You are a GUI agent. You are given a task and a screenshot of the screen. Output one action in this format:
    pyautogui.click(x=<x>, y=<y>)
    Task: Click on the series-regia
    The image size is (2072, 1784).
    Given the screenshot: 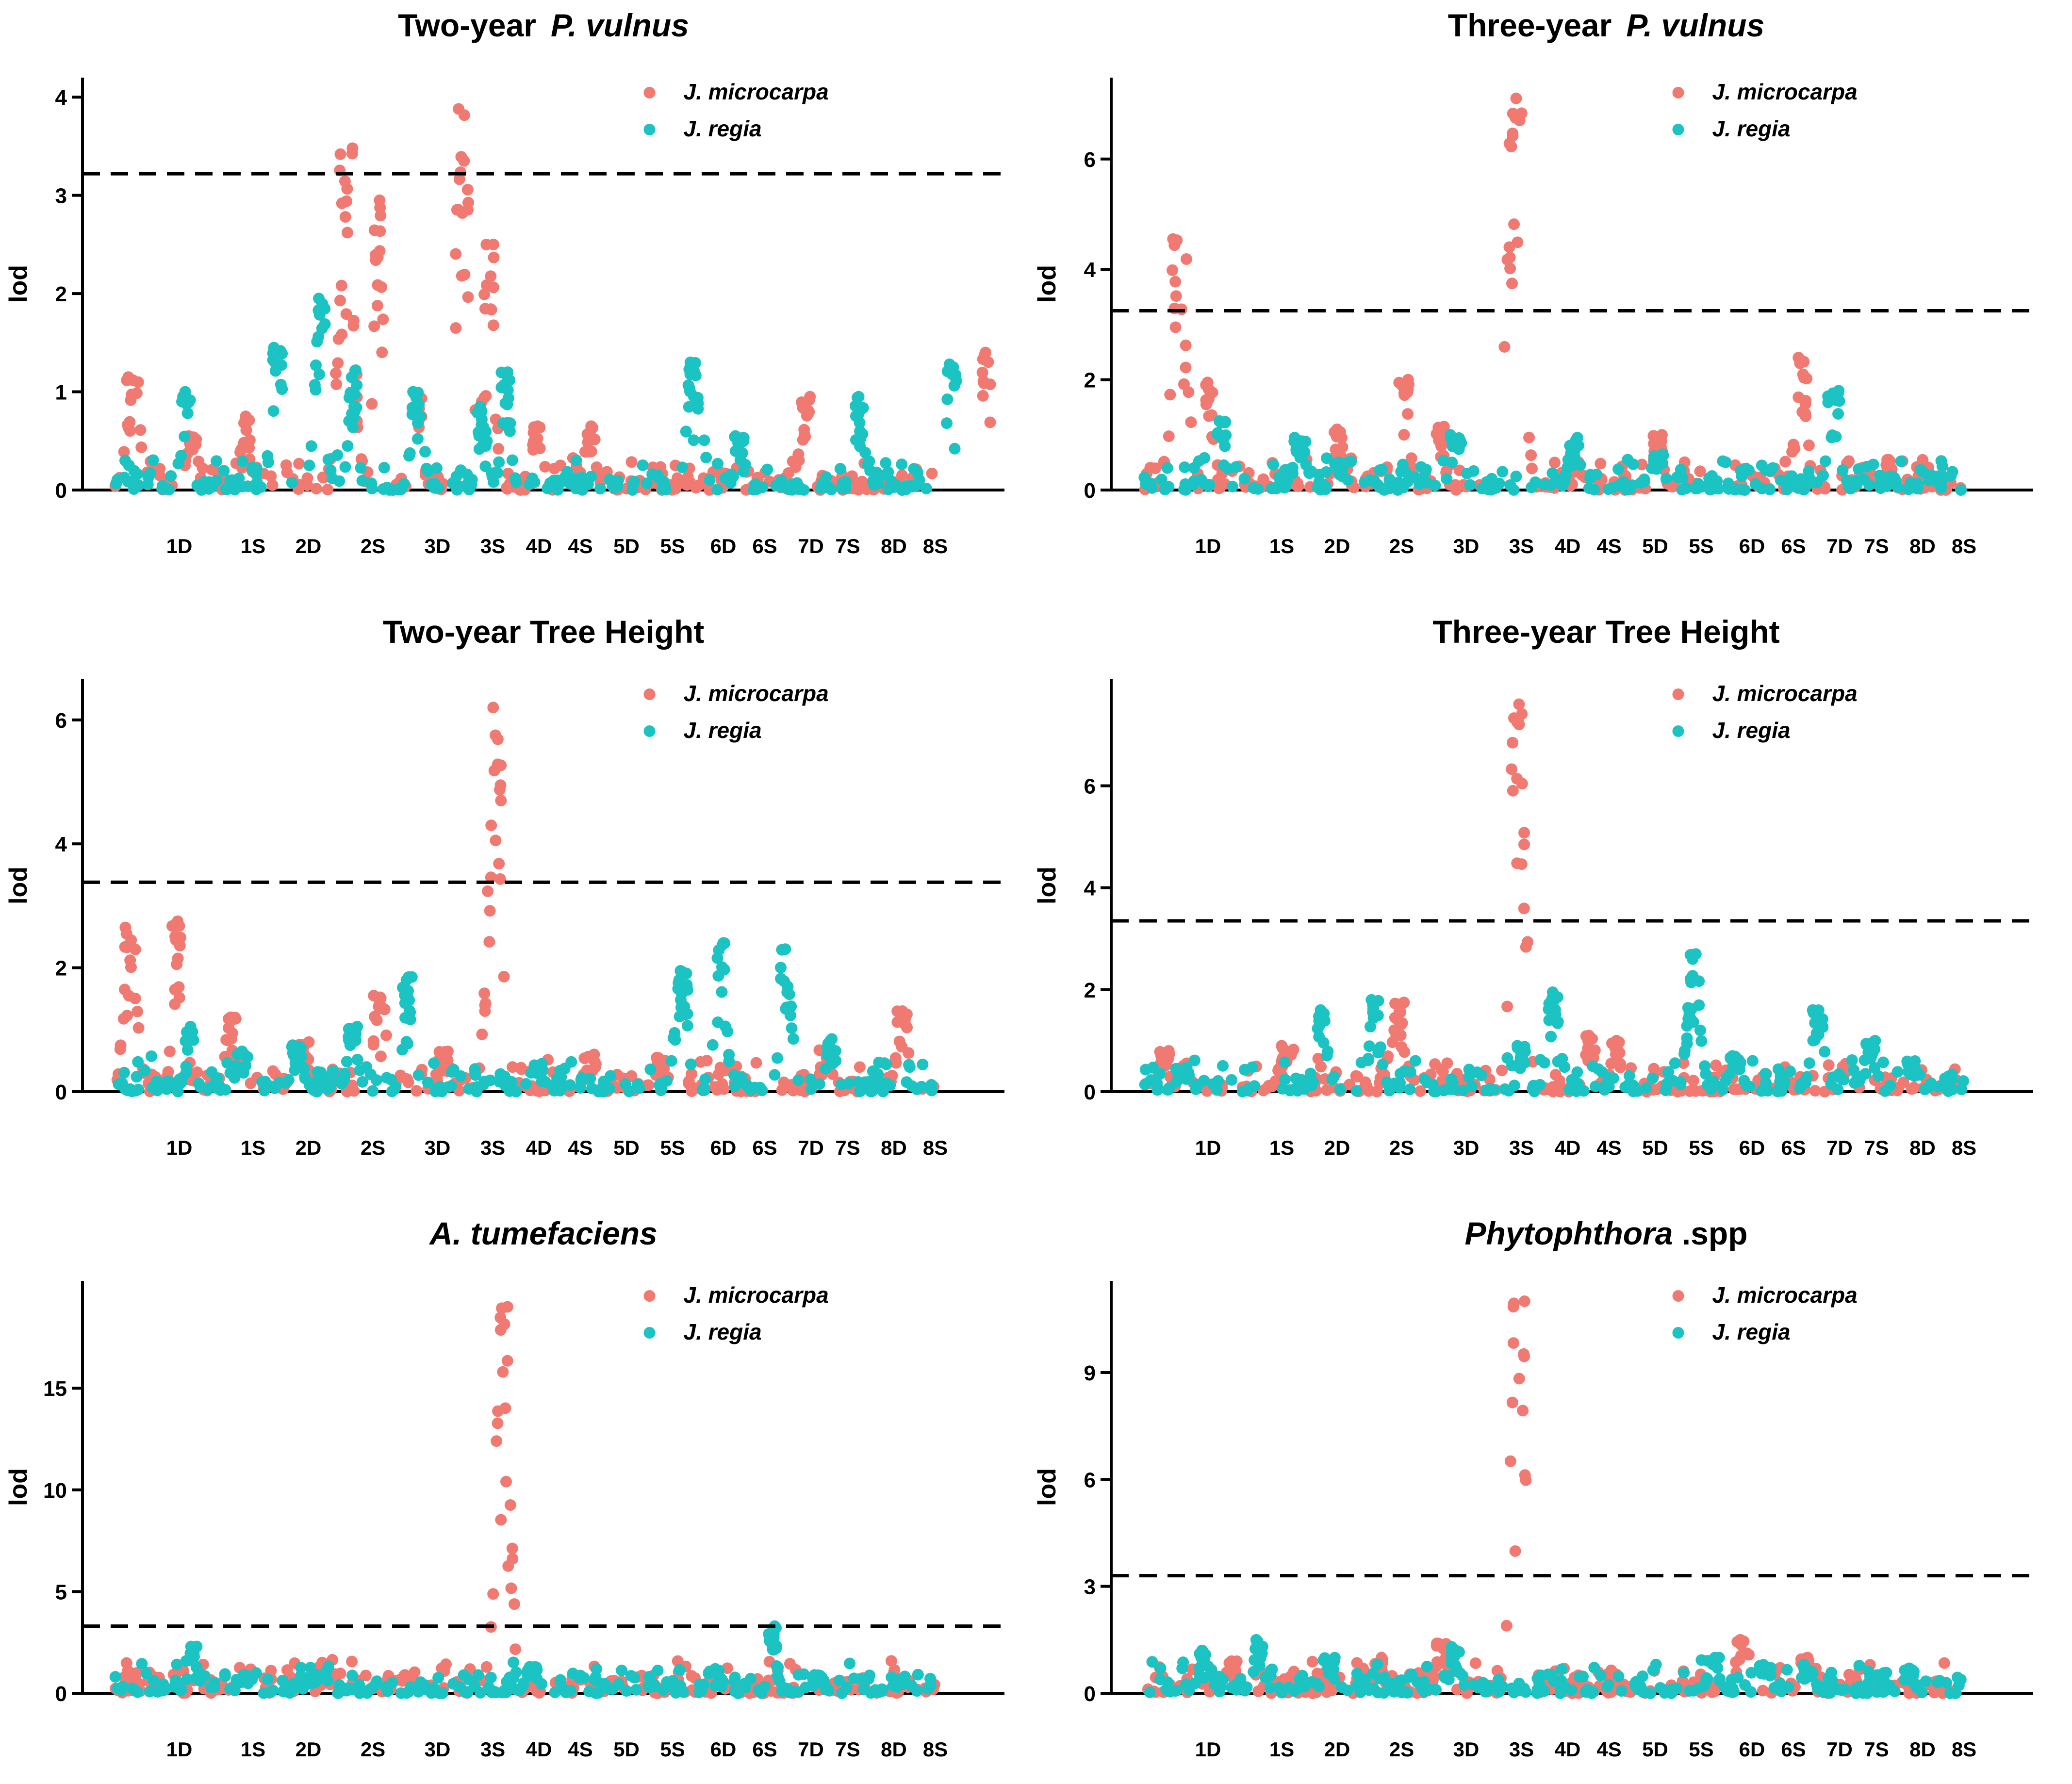 What is the action you would take?
    pyautogui.click(x=536, y=395)
    